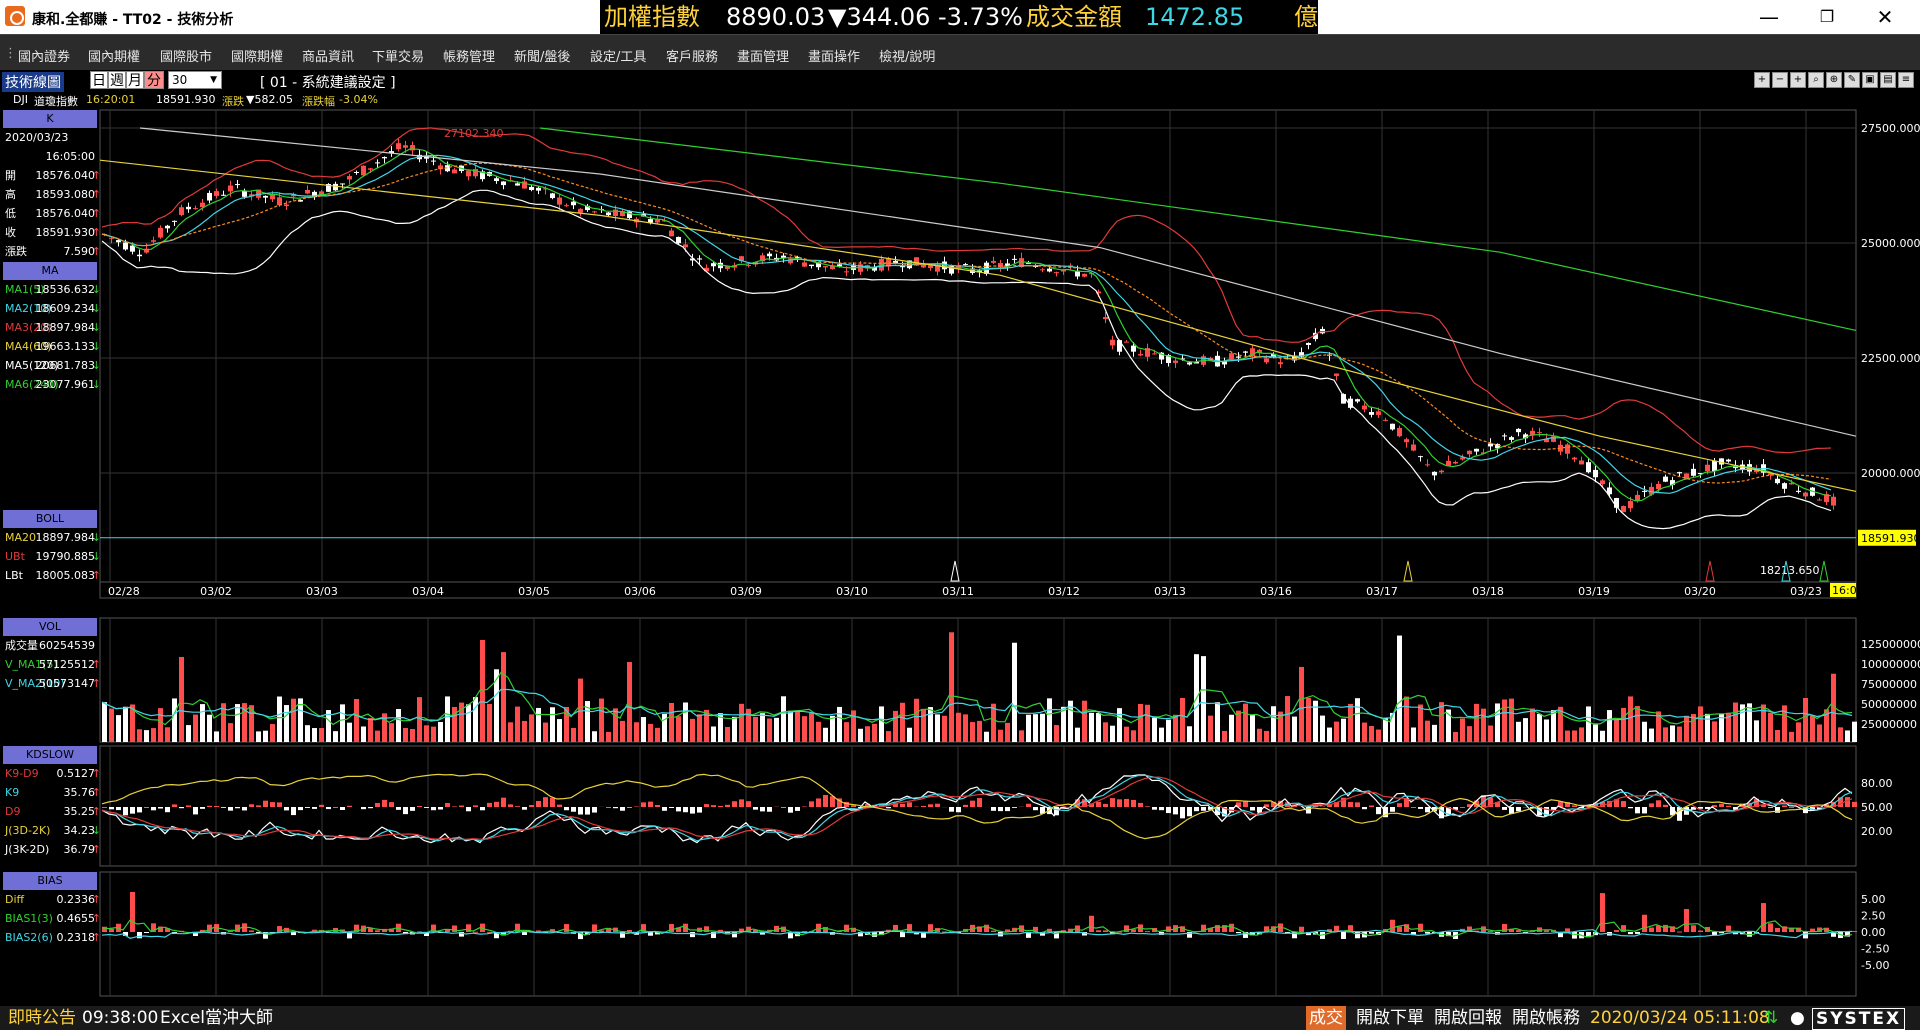  I want to click on indicator-arrow: ↑, so click(96, 918).